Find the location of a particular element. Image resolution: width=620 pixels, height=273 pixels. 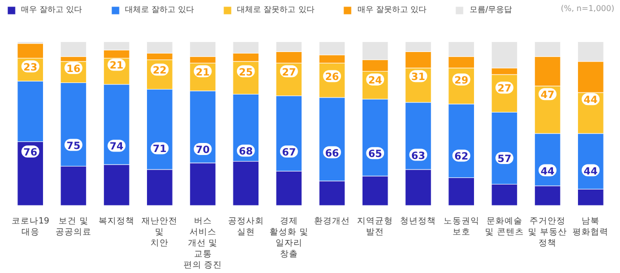

x-tick-label: 노동권익 보호 is located at coordinates (461, 227).